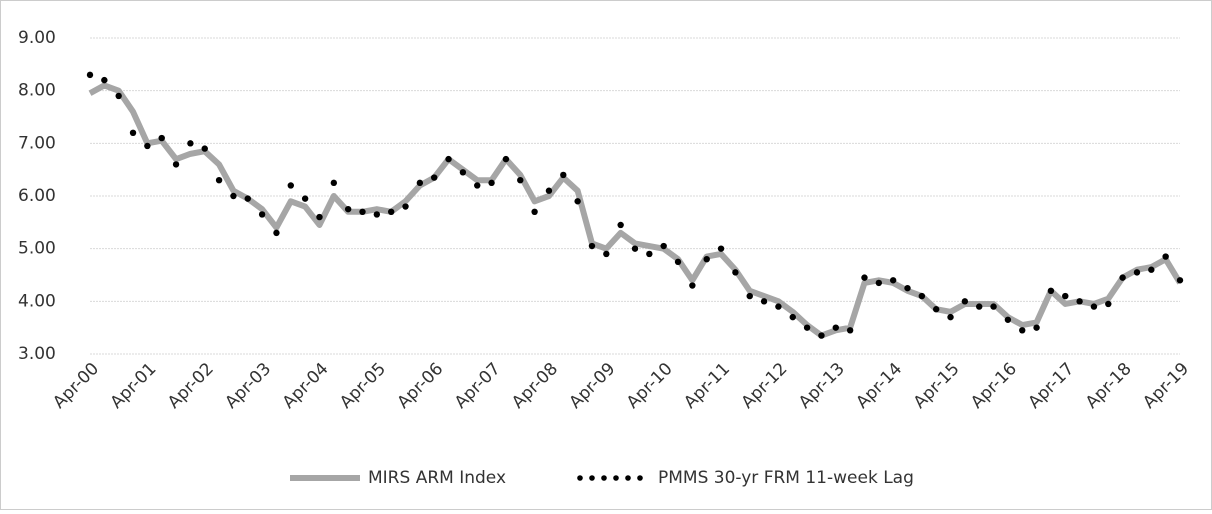 This screenshot has width=1212, height=514. I want to click on legend-label: PMMS 30-yr FRM 11-week Lag, so click(786, 478).